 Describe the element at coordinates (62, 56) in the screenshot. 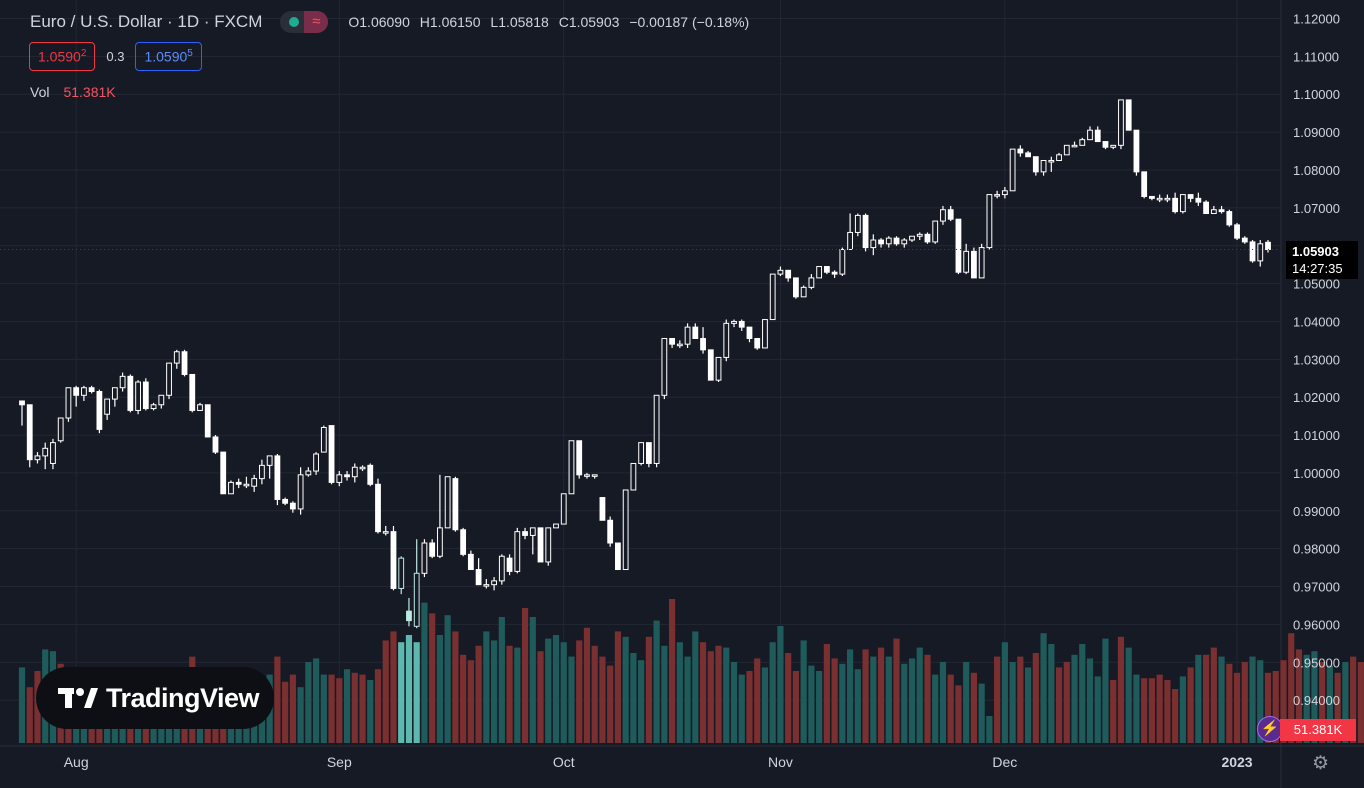

I see `sell-button: 1.05902` at that location.